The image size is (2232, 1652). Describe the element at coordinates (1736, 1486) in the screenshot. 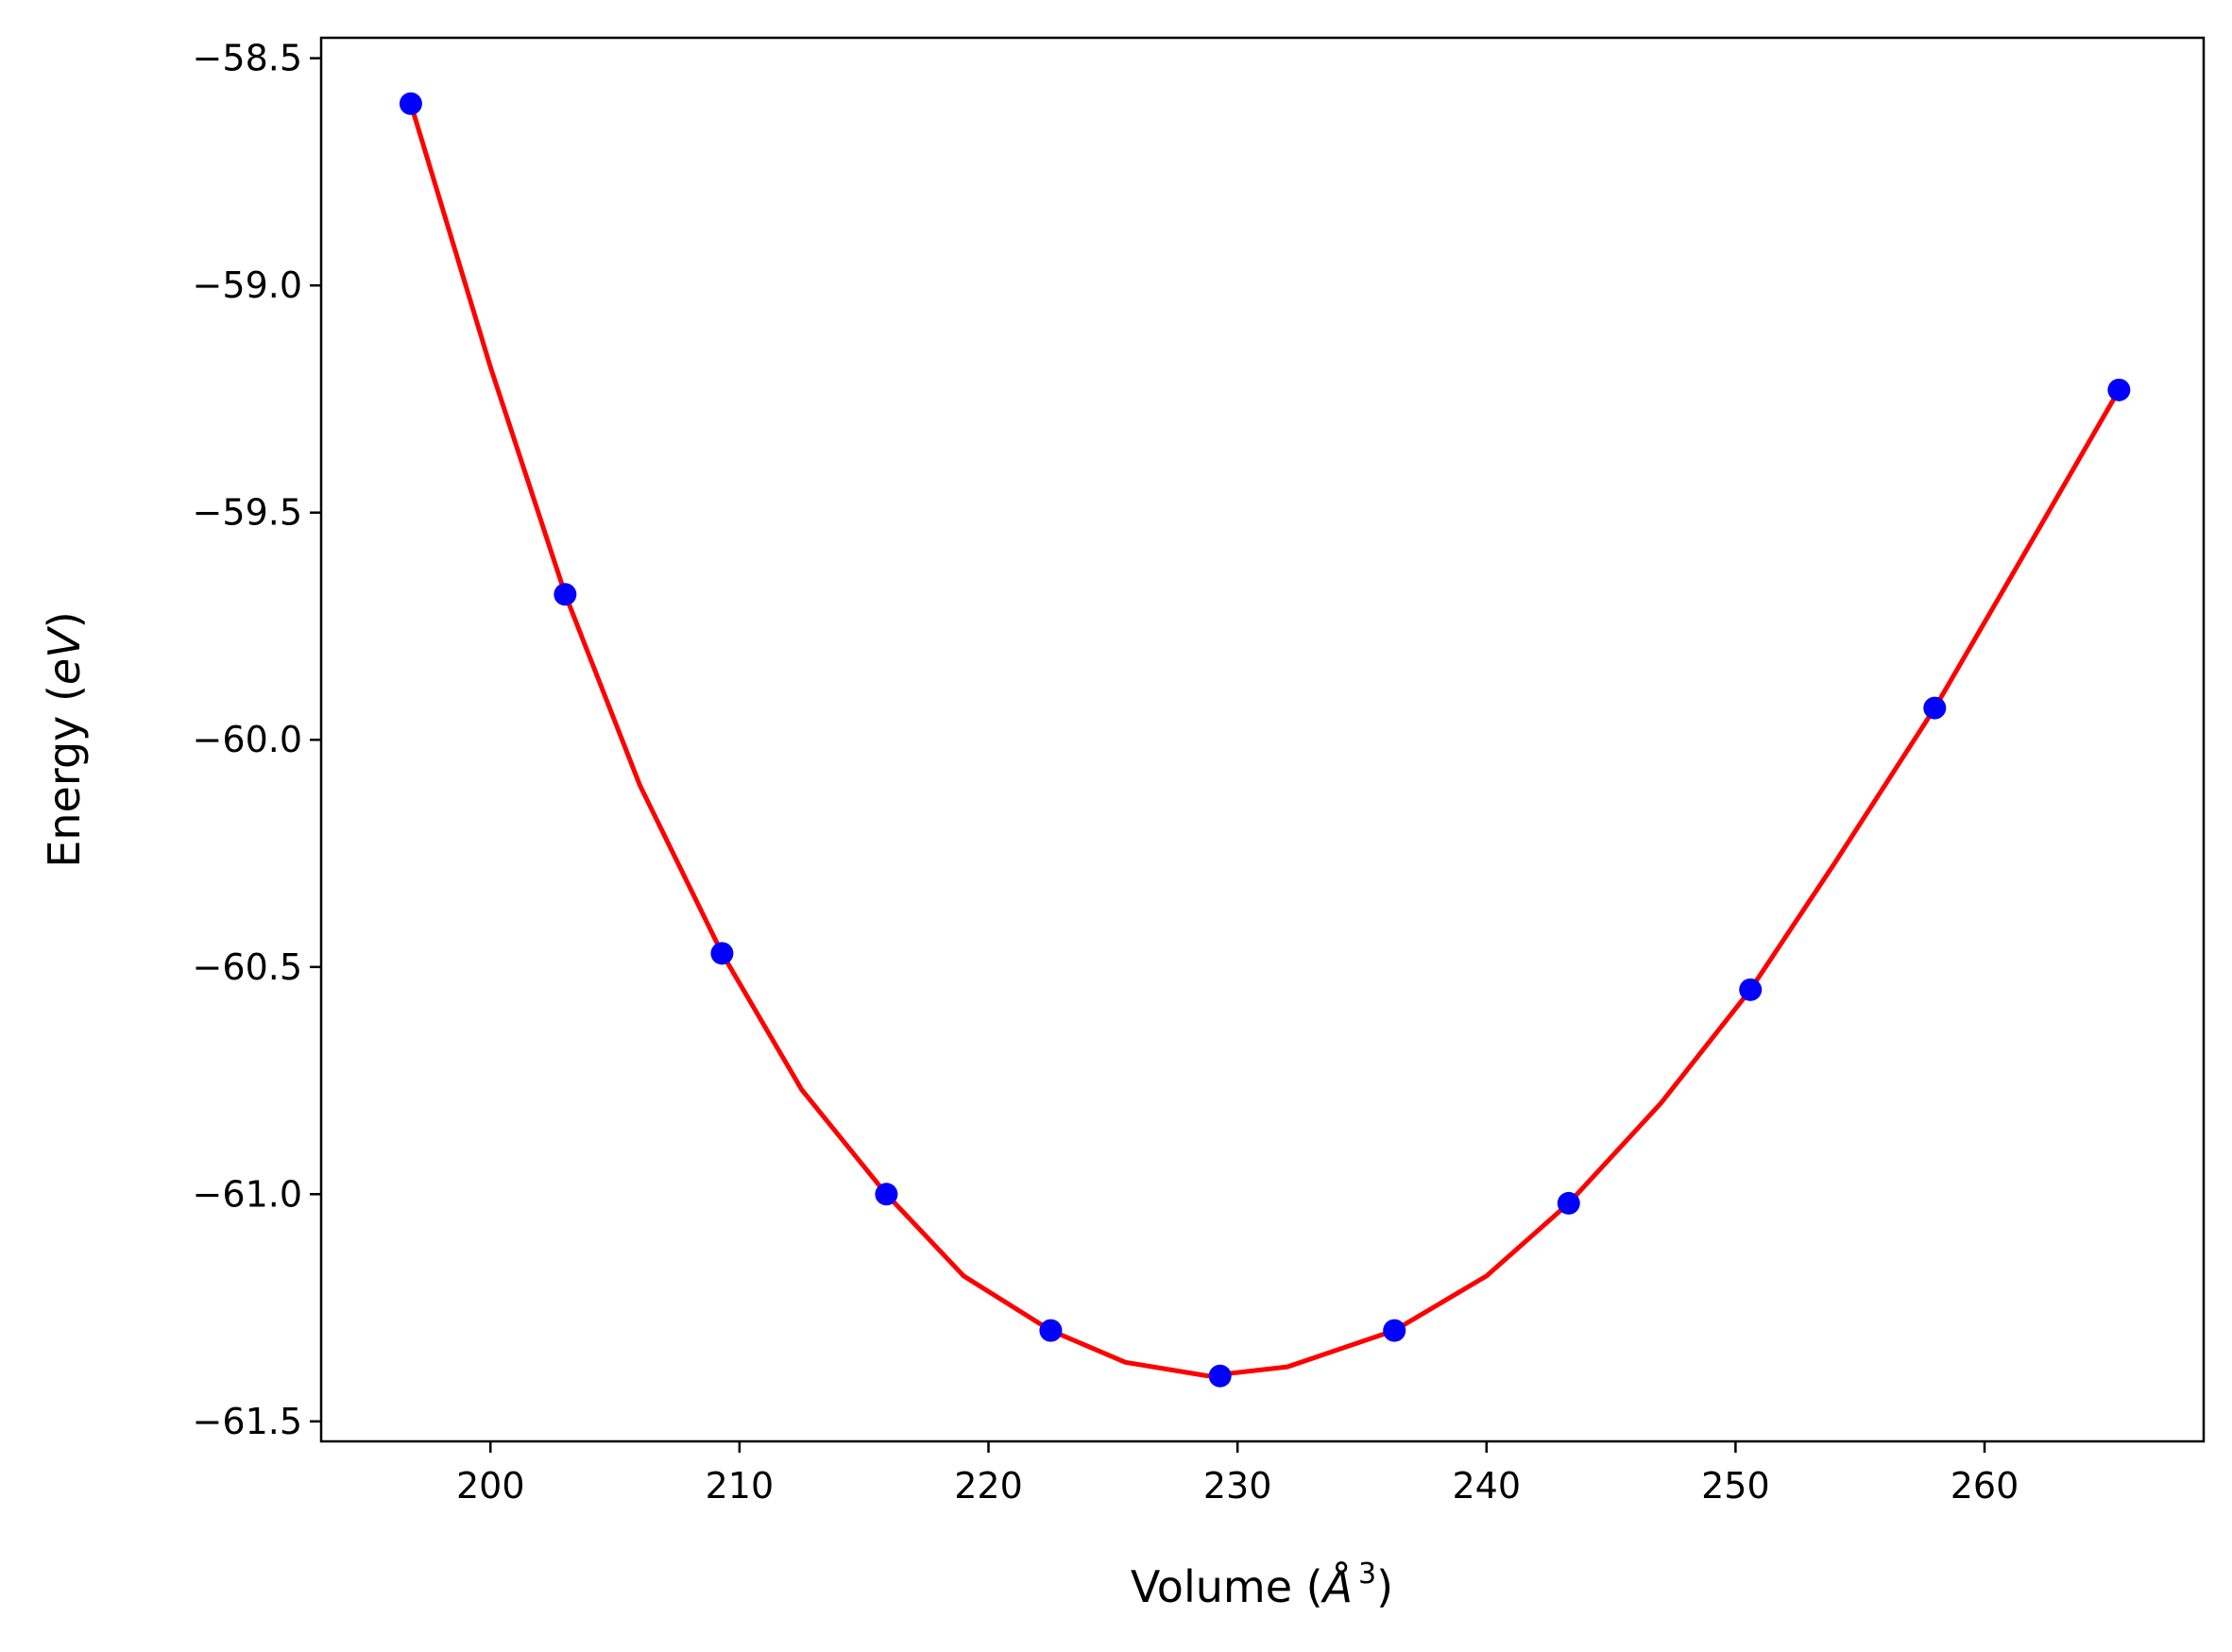

I see `x-tick-label: 250` at that location.